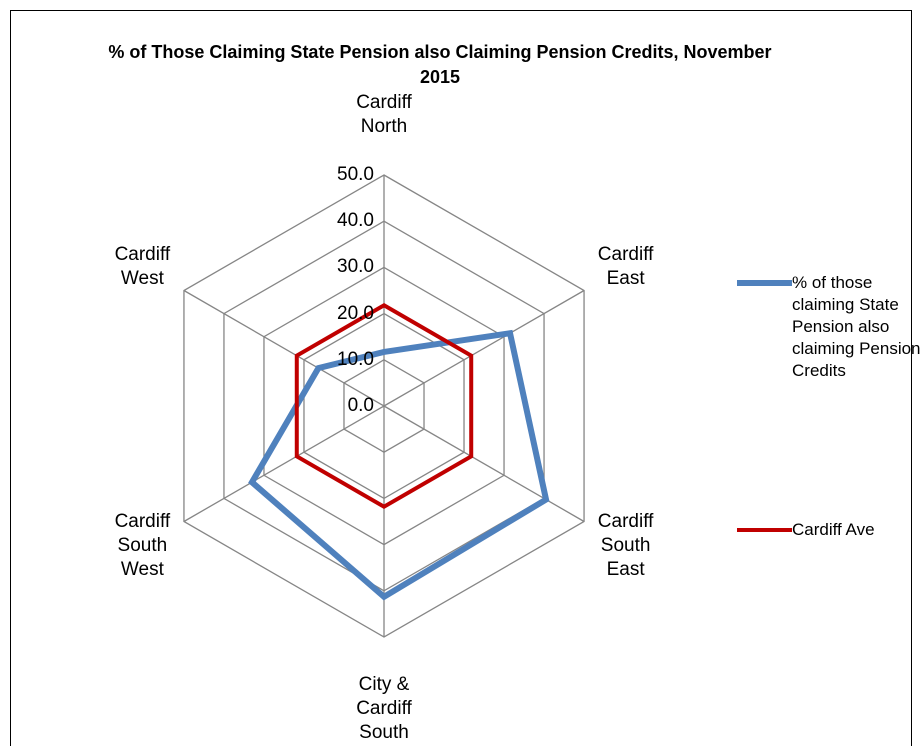 The height and width of the screenshot is (746, 921). Describe the element at coordinates (355, 359) in the screenshot. I see `r-tick-label: 10.0` at that location.